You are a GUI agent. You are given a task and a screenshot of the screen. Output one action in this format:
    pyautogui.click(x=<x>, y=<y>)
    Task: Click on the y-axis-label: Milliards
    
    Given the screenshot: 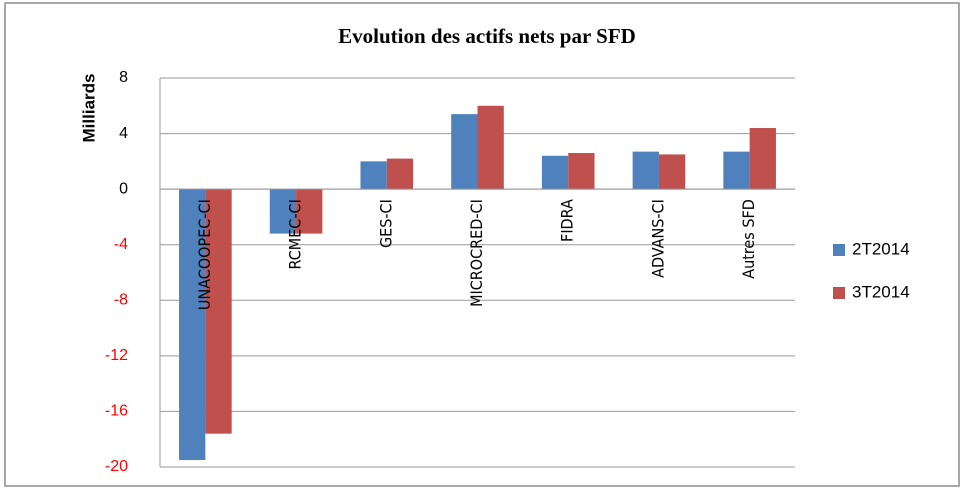 What is the action you would take?
    pyautogui.click(x=88, y=108)
    